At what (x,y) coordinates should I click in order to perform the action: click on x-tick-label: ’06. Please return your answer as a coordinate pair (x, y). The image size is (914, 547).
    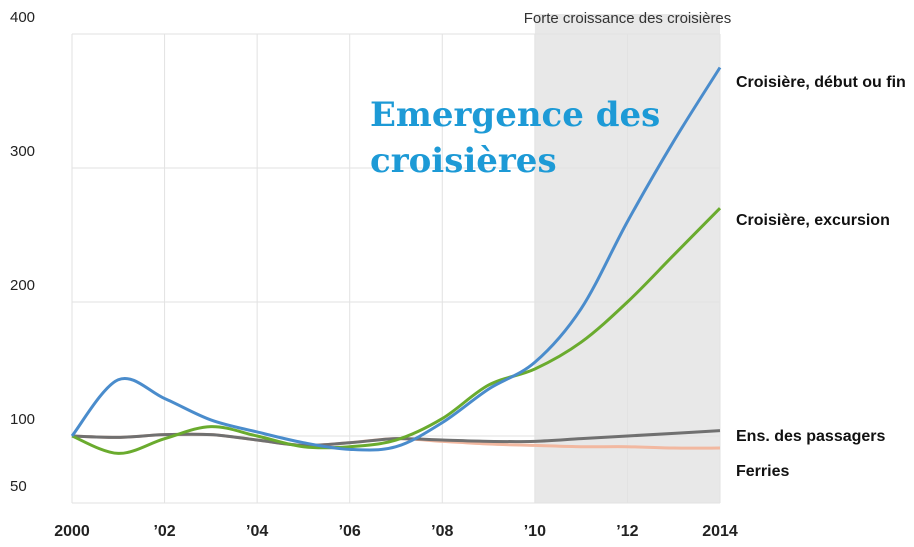
    Looking at the image, I should click on (350, 531).